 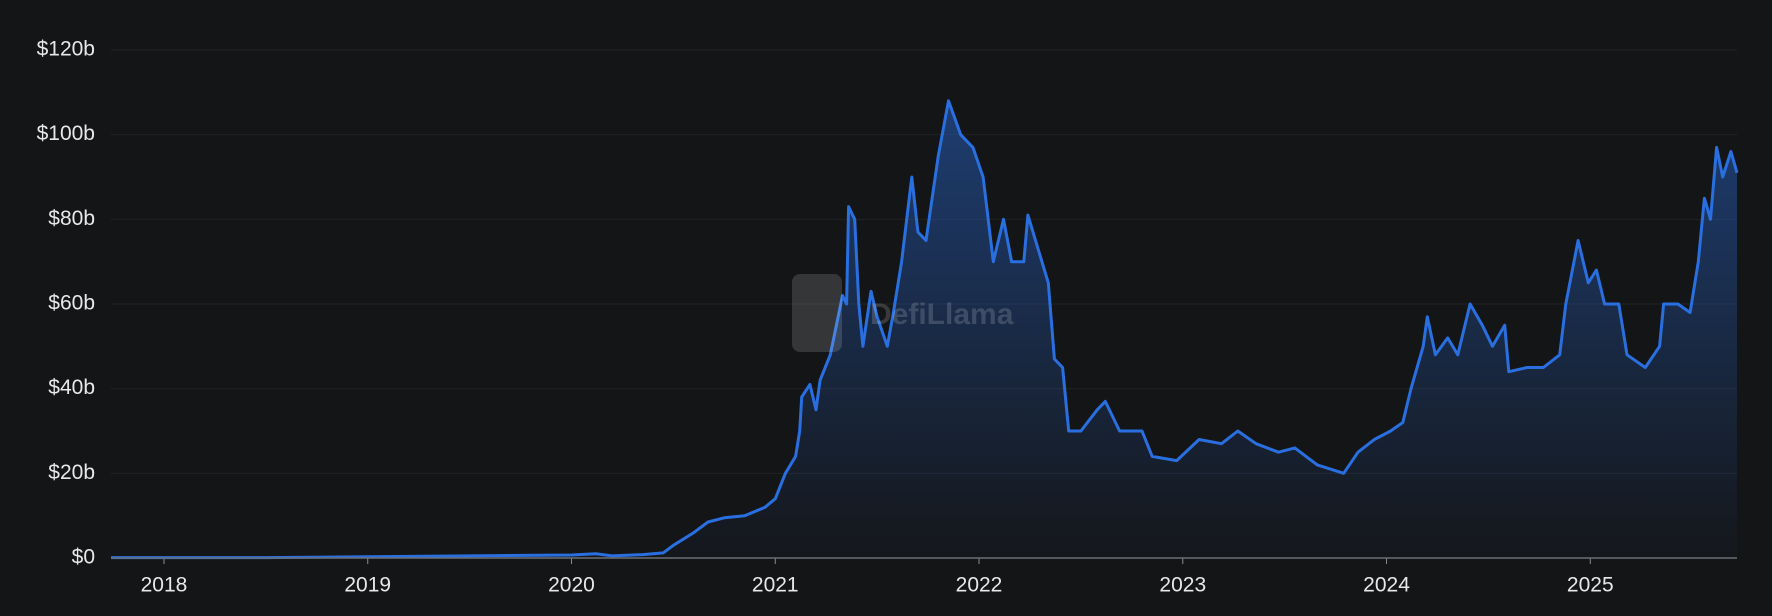 I want to click on x-tick-label: 2025, so click(x=1590, y=585).